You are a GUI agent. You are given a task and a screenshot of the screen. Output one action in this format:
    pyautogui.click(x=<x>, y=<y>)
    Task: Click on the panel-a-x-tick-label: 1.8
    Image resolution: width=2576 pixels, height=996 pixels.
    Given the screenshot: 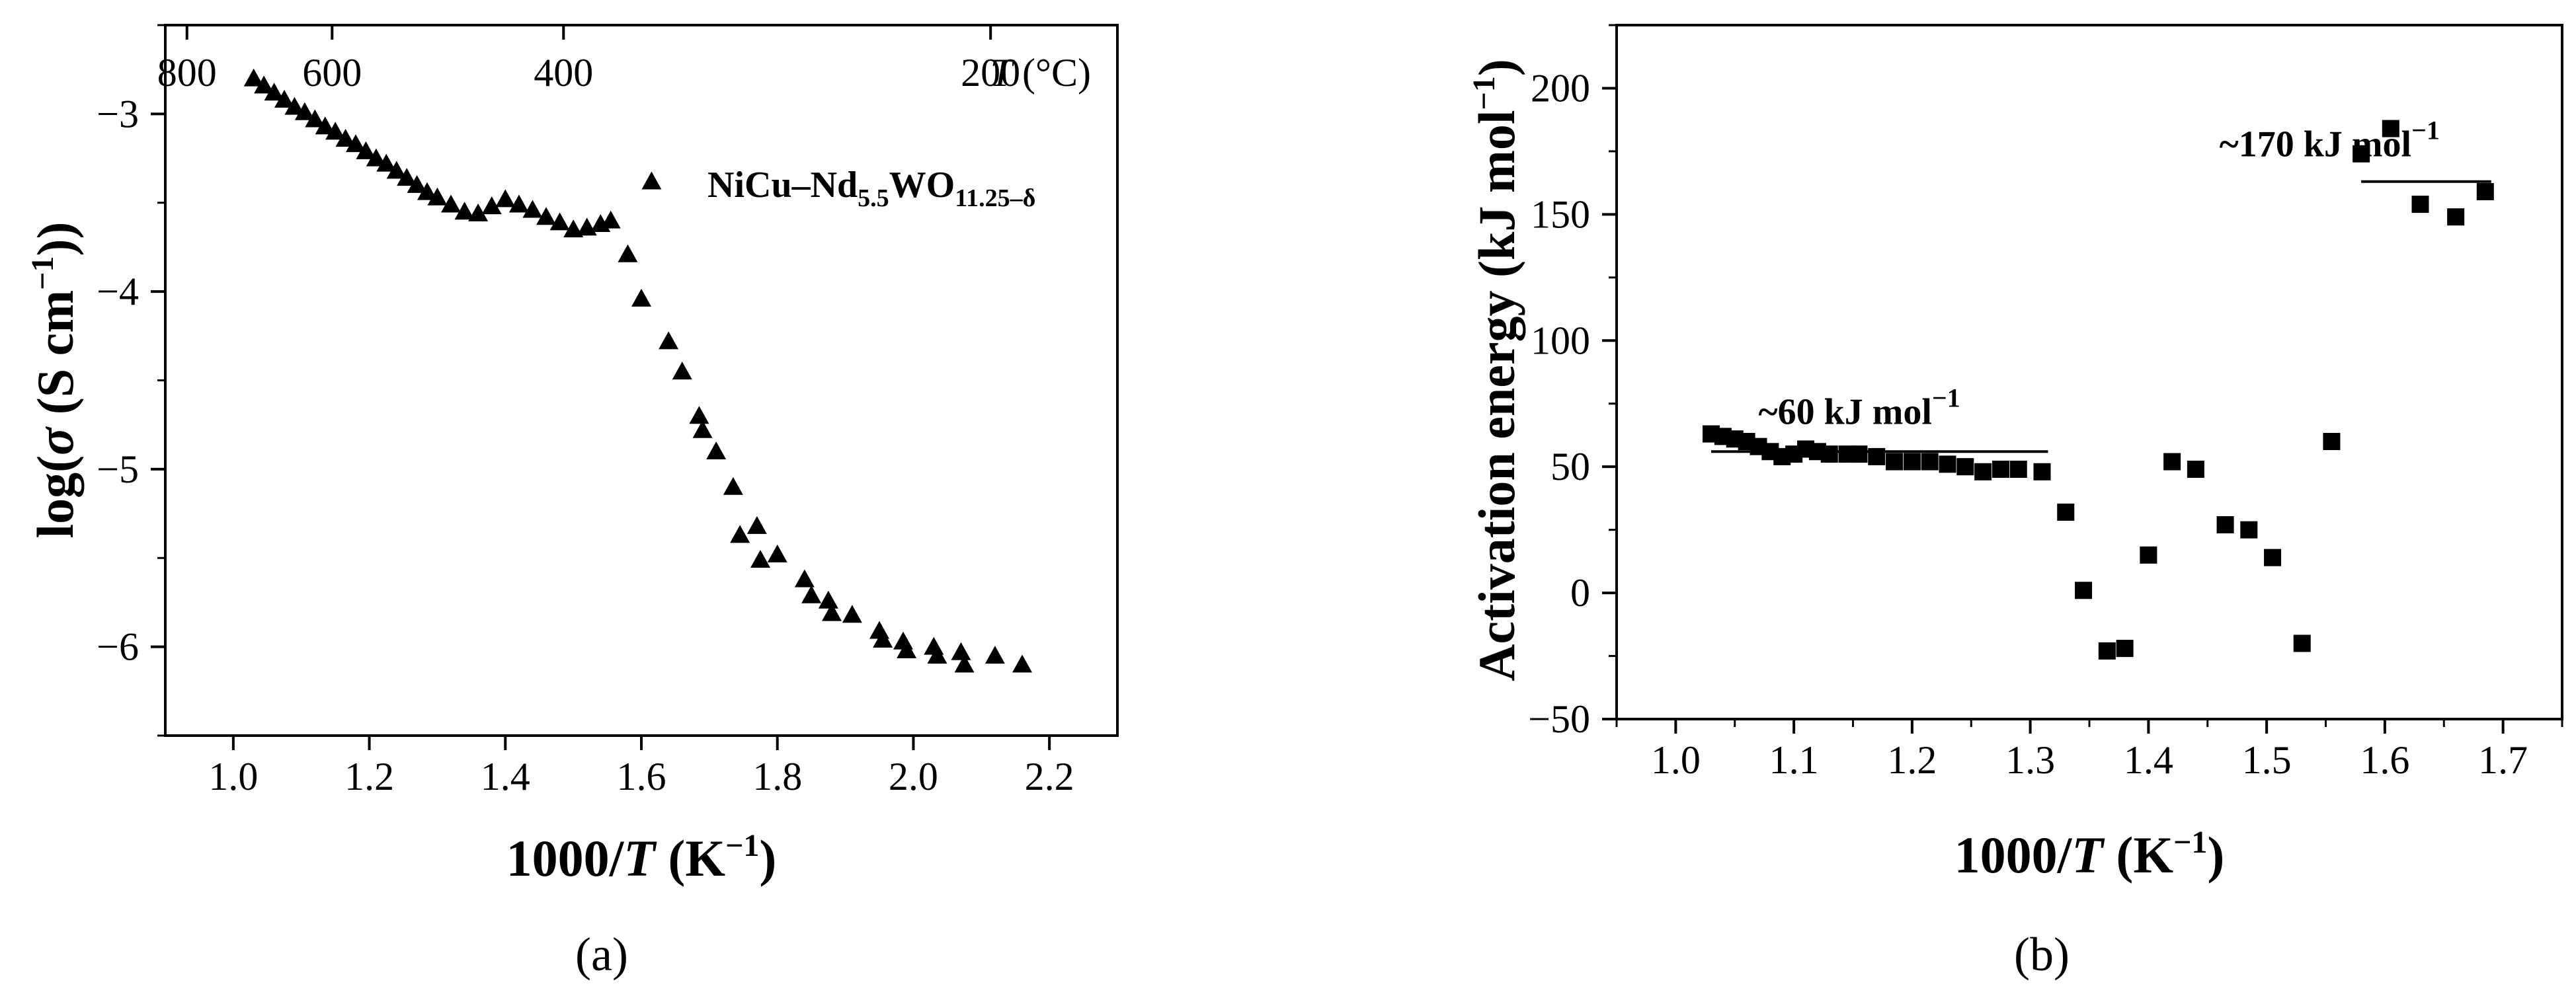 What is the action you would take?
    pyautogui.click(x=777, y=777)
    